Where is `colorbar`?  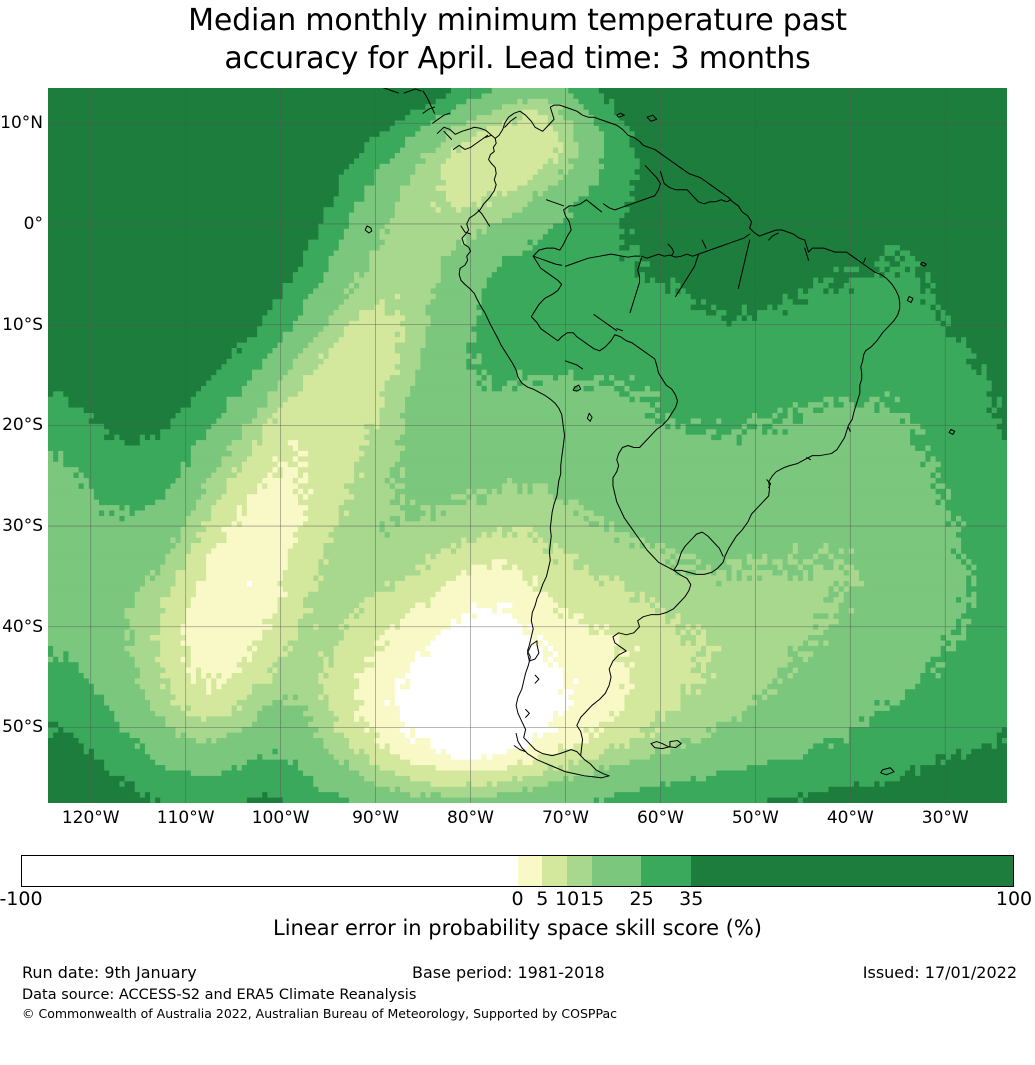
colorbar is located at coordinates (517, 871).